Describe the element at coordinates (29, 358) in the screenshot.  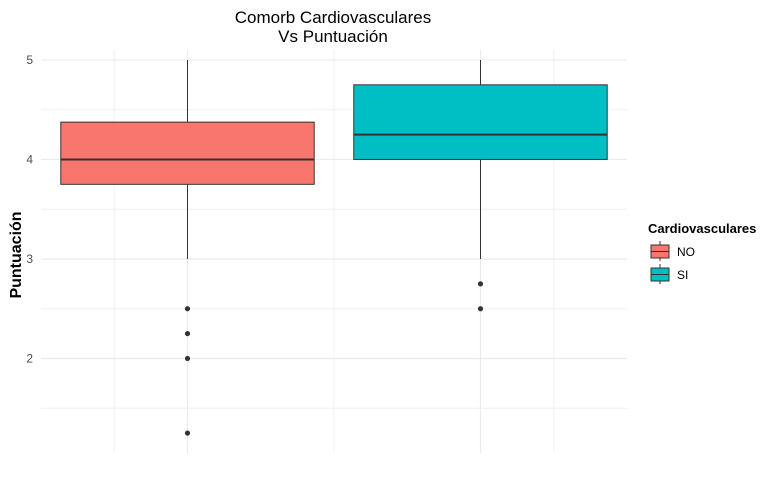
I see `y-tick-label: 2` at that location.